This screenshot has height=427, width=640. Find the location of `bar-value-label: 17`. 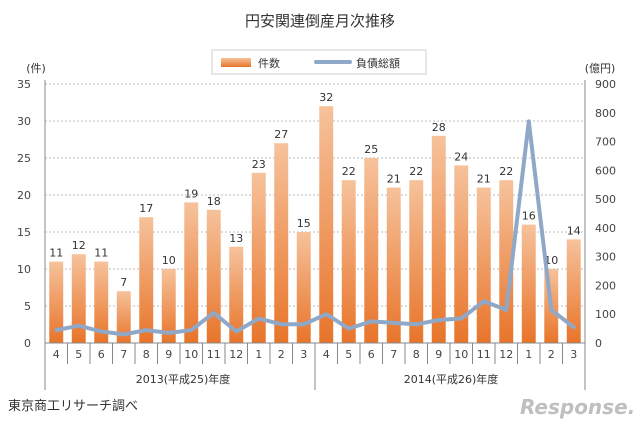

bar-value-label: 17 is located at coordinates (146, 208).